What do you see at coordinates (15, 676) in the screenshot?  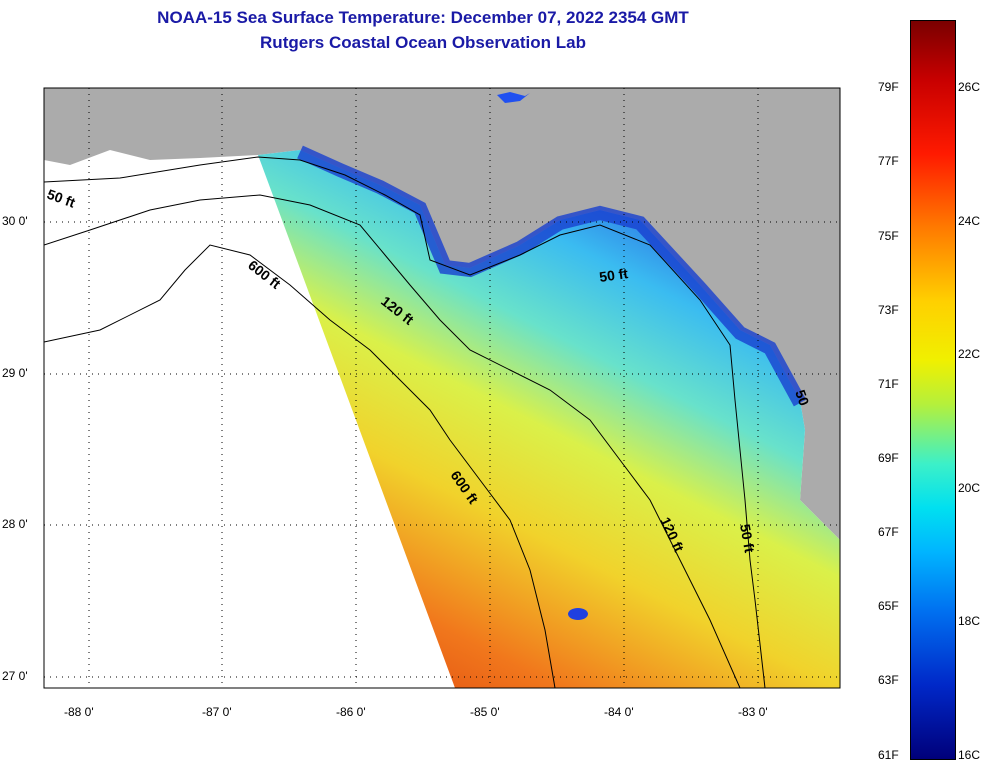 I see `lat-tick-label: 27 0'` at bounding box center [15, 676].